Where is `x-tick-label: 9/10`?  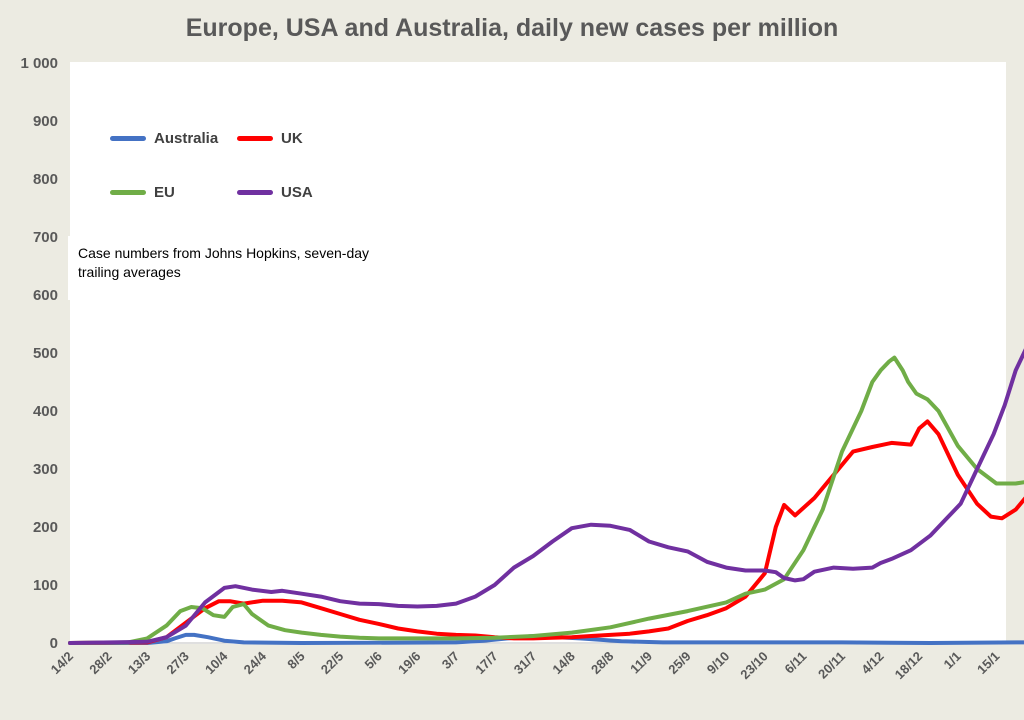 x-tick-label: 9/10 is located at coordinates (718, 663).